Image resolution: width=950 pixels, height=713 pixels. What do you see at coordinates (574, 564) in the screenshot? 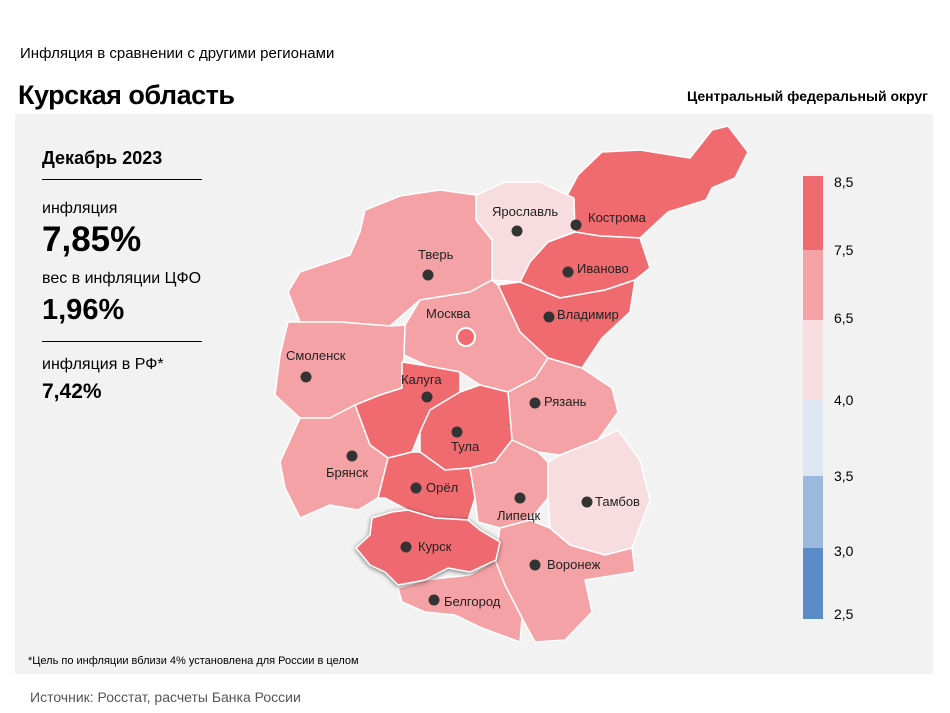
I see `label-voronezh: Воронеж` at bounding box center [574, 564].